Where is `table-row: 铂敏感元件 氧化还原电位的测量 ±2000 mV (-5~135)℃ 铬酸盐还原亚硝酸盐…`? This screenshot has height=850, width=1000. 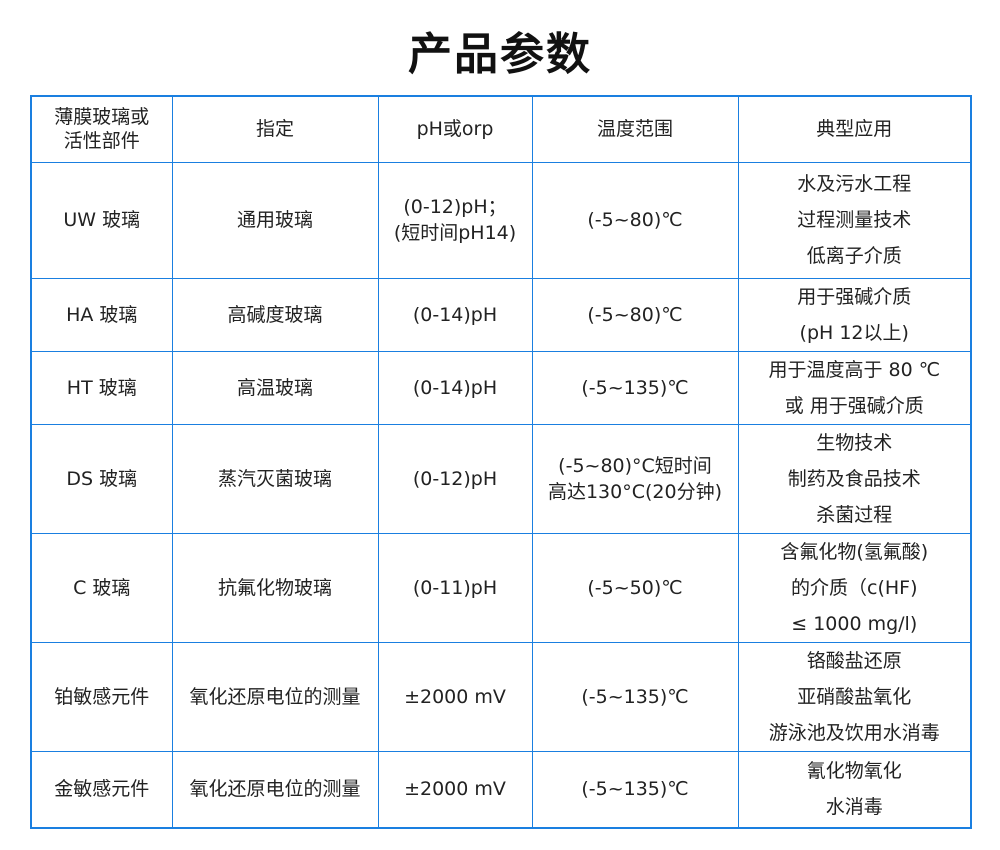 table-row: 铂敏感元件 氧化还原电位的测量 ±2000 mV (-5~135)℃ 铬酸盐还原亚硝酸盐… is located at coordinates (501, 696).